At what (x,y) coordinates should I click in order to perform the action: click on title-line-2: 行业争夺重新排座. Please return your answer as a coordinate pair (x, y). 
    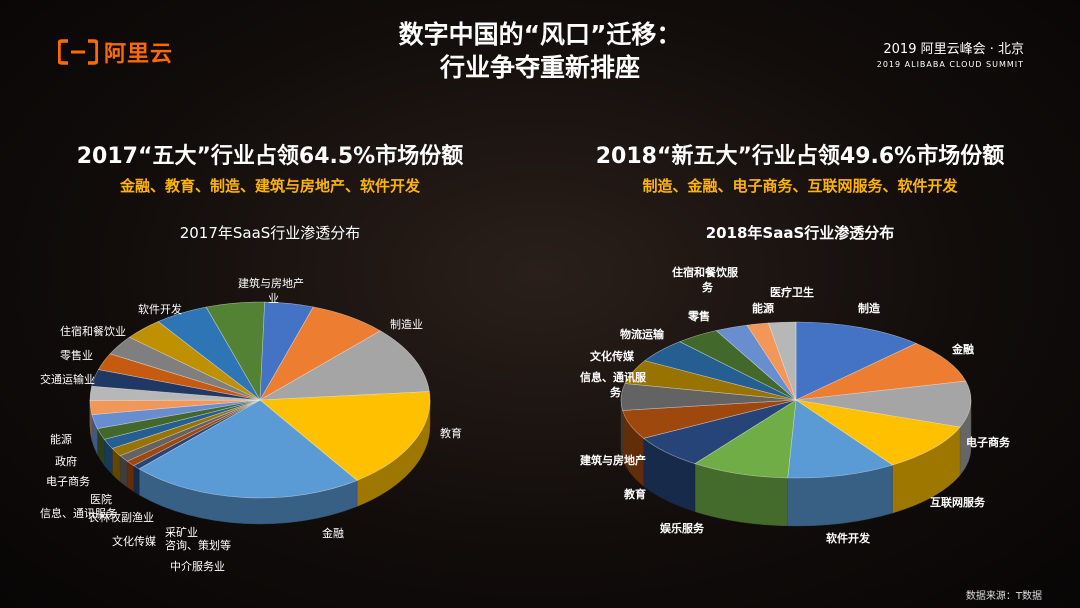
    Looking at the image, I should click on (539, 67).